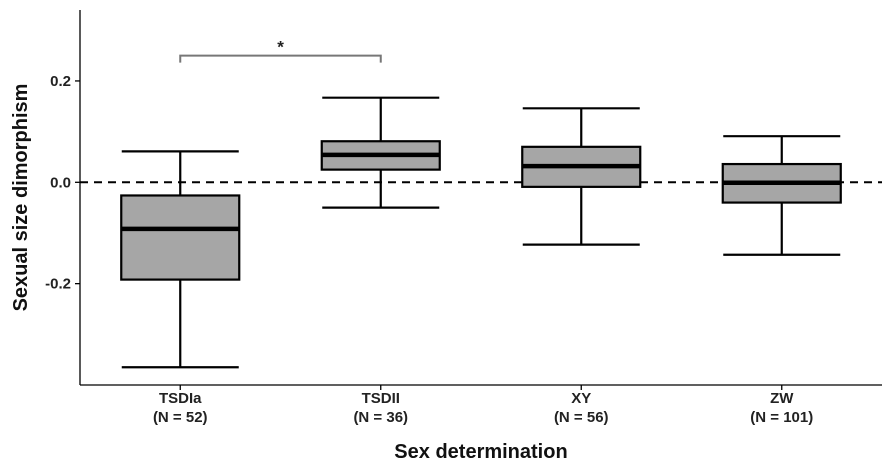 The width and height of the screenshot is (885, 464). Describe the element at coordinates (21, 198) in the screenshot. I see `y-axis-title: Sexual size dimorphism` at that location.